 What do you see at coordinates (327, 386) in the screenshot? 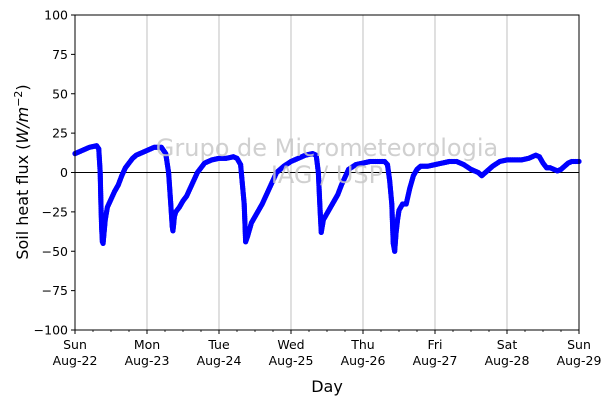
I see `x-axis-title: Day` at bounding box center [327, 386].